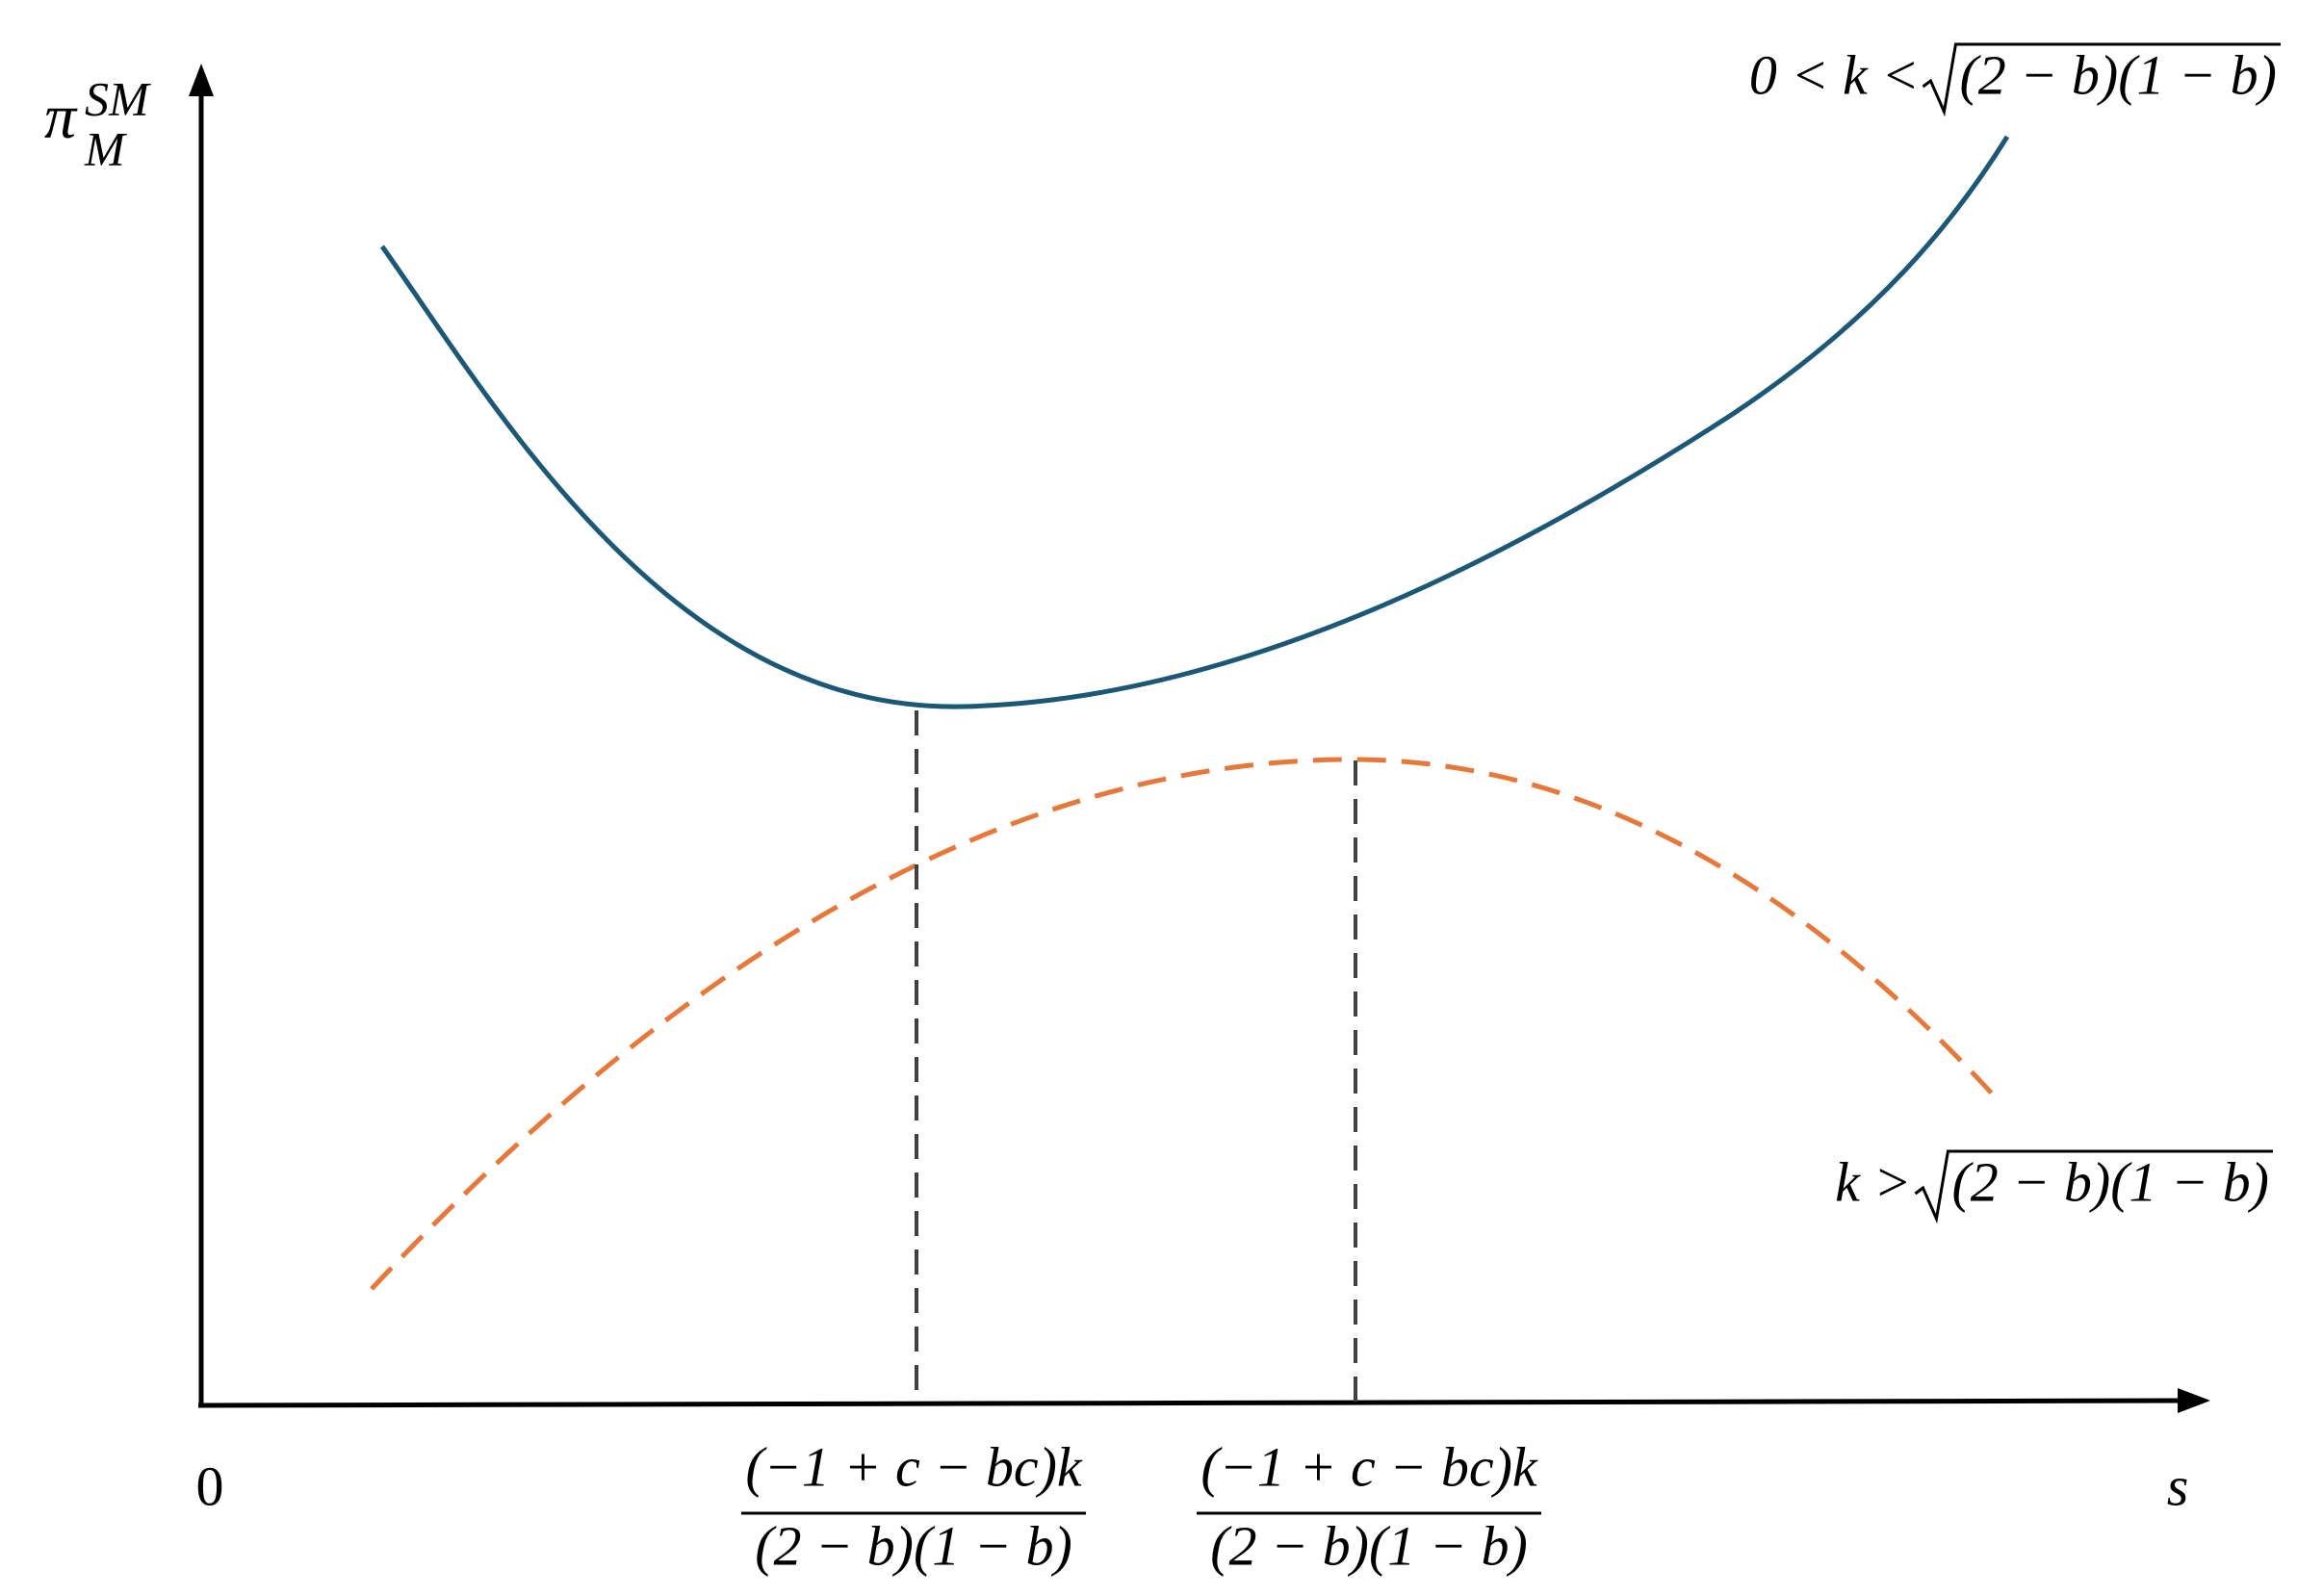 Image resolution: width=2297 pixels, height=1596 pixels. Describe the element at coordinates (105, 148) in the screenshot. I see `y-label-subscript: M` at that location.